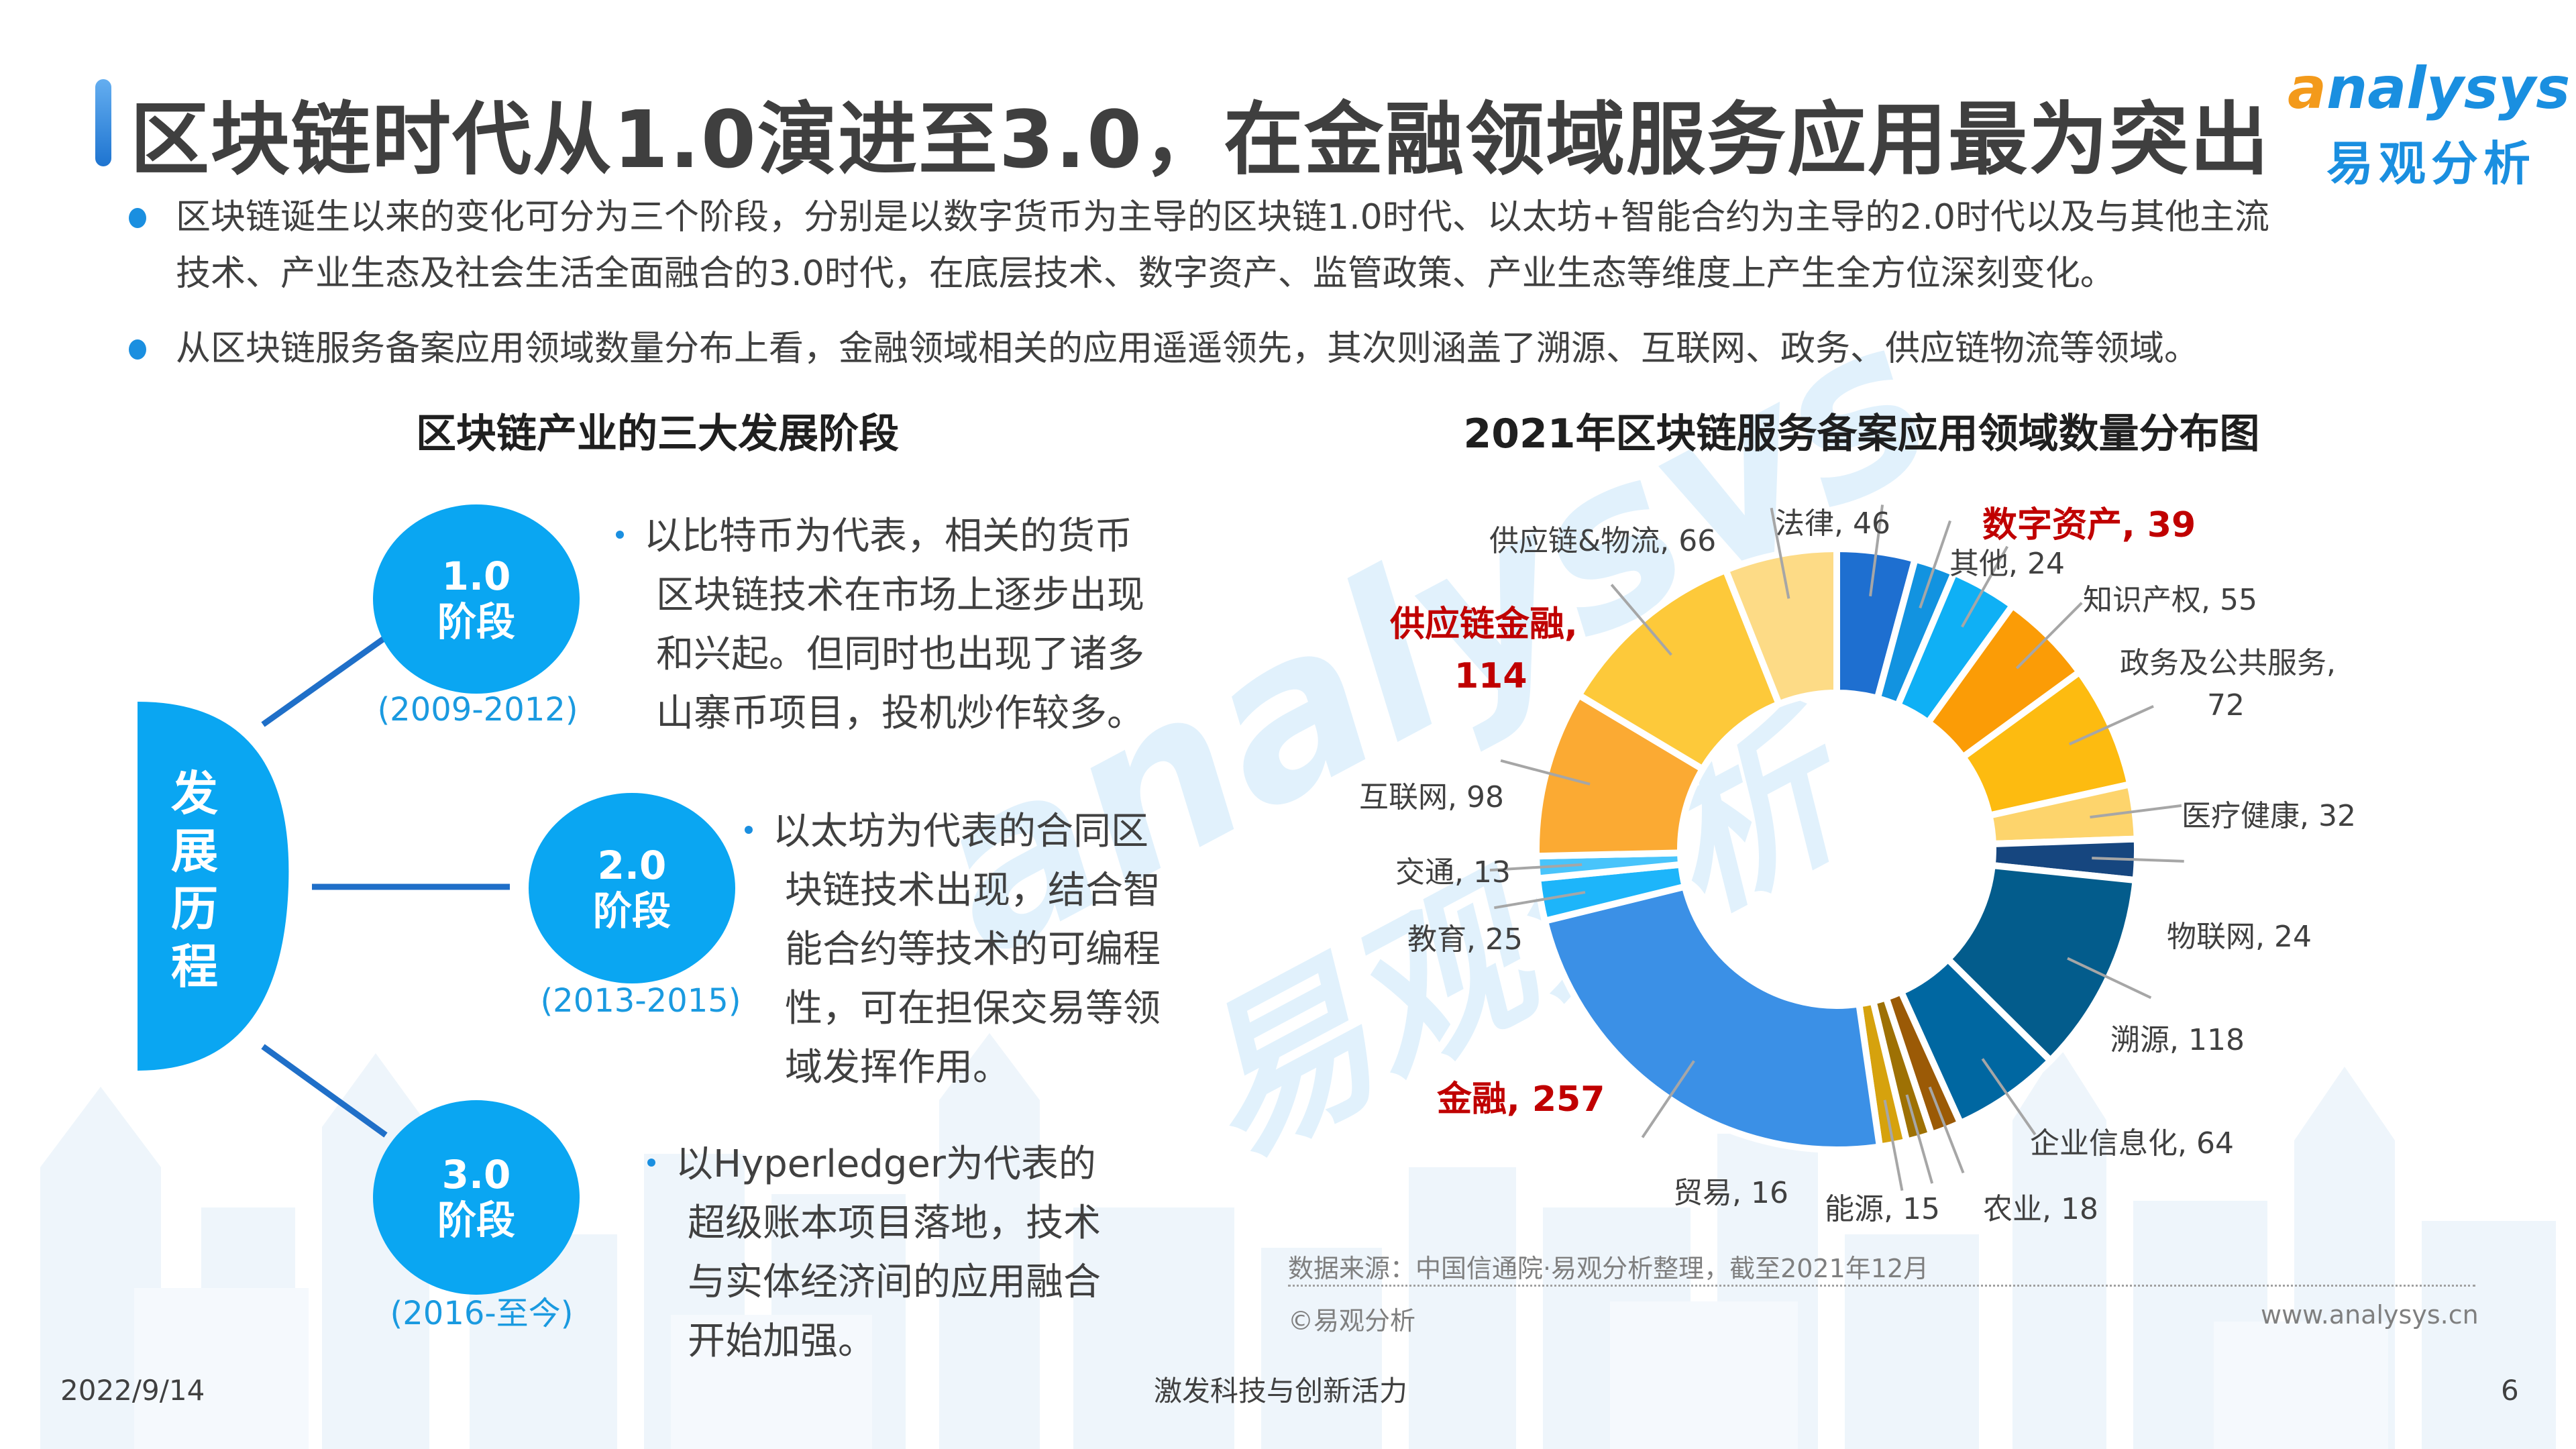  What do you see at coordinates (1603, 541) in the screenshot?
I see `label-supply-chain-logistics: 供应链&物流, 66` at bounding box center [1603, 541].